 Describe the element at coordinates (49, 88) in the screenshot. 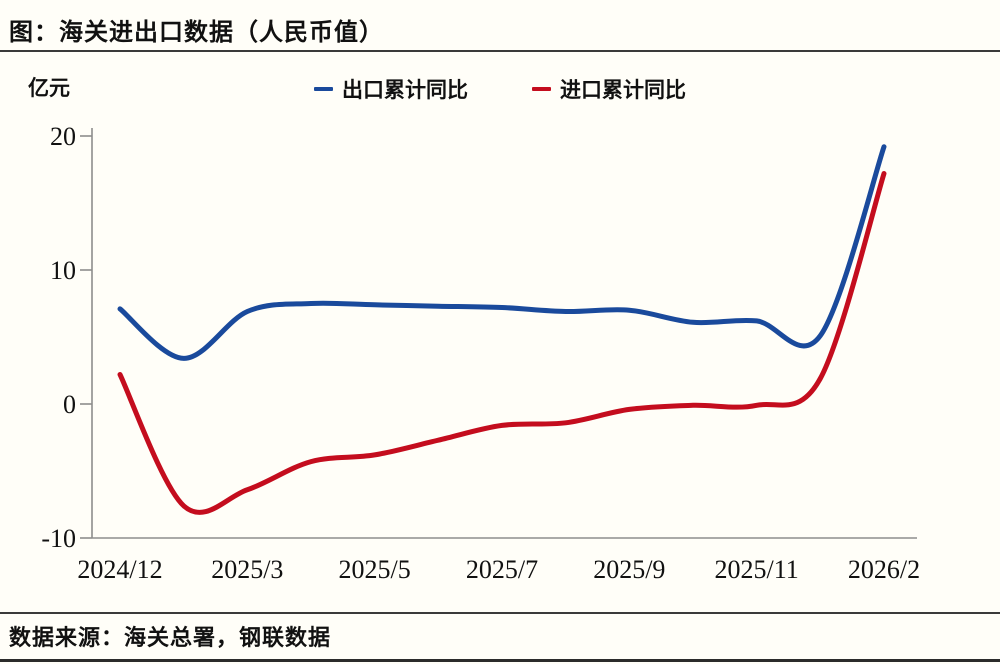

I see `y-axis-unit-label: 亿元` at that location.